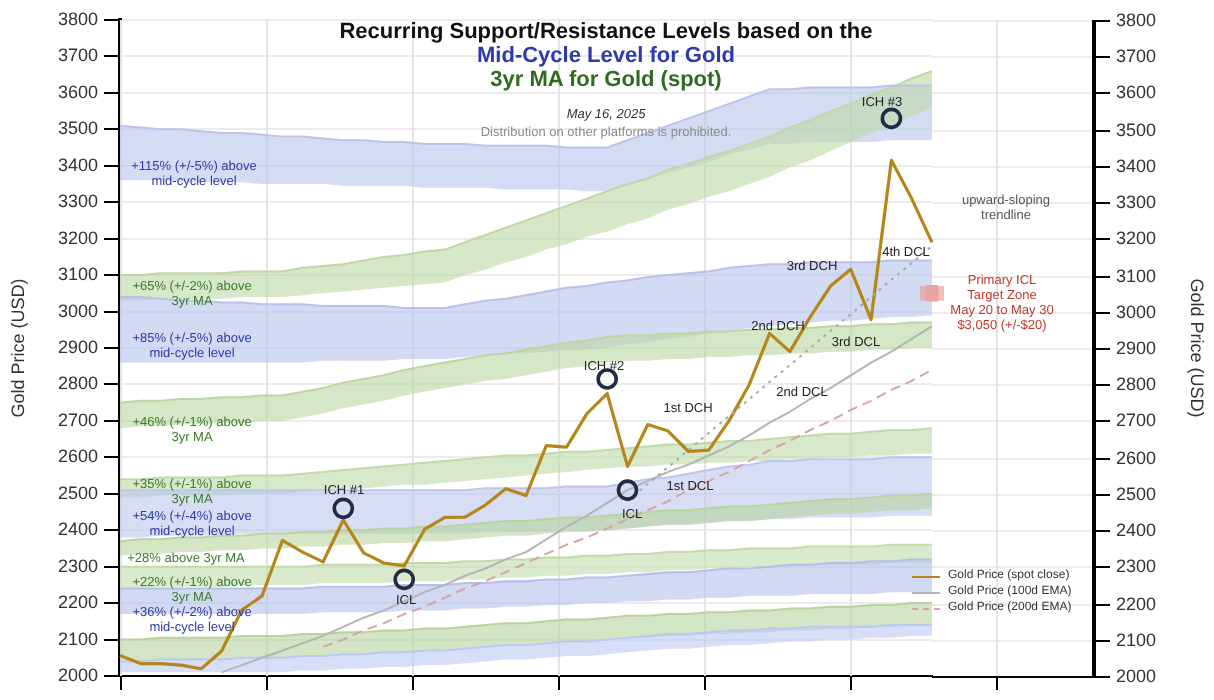 The image size is (1214, 700). What do you see at coordinates (77, 346) in the screenshot?
I see `y-tick-label: 2900` at bounding box center [77, 346].